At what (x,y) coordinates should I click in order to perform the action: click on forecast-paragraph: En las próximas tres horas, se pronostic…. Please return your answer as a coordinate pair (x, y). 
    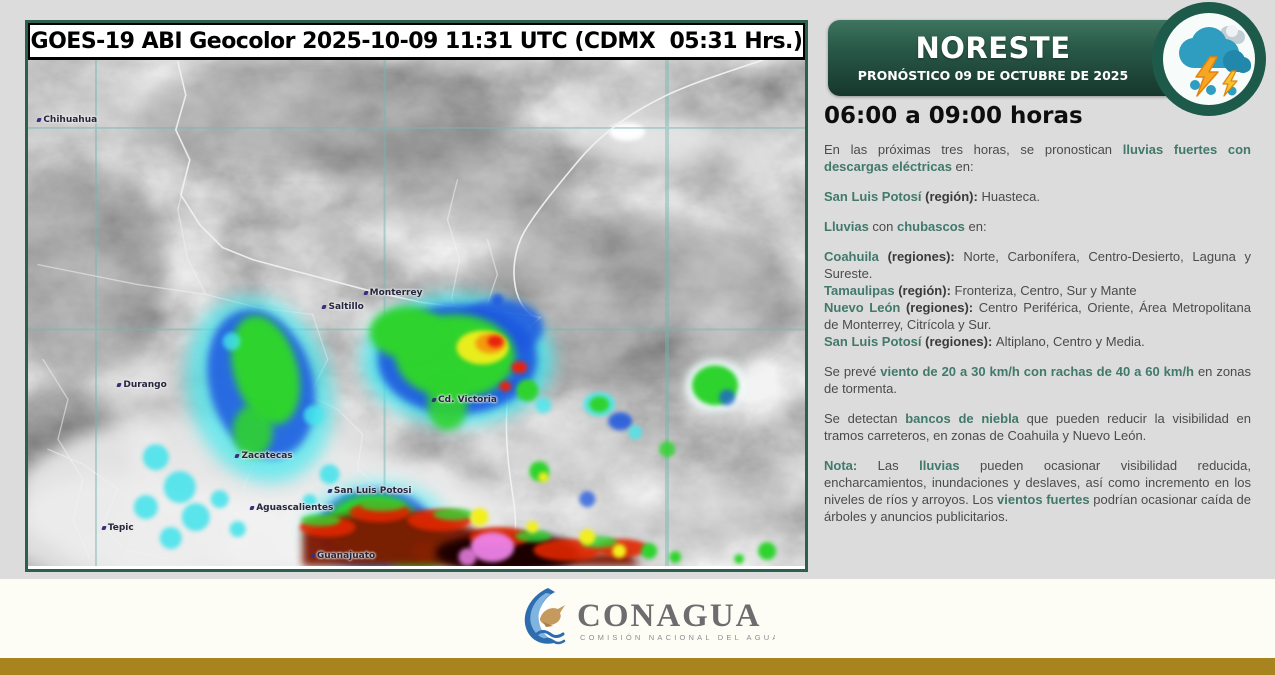
    Looking at the image, I should click on (1037, 158).